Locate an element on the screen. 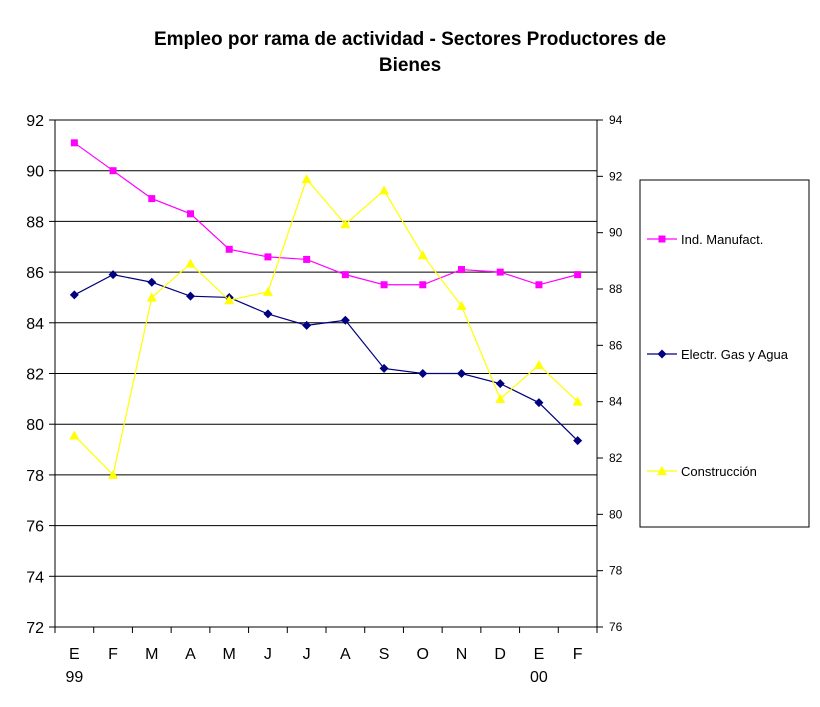 This screenshot has width=820, height=707. x-axis-year-label: 99 is located at coordinates (74, 677).